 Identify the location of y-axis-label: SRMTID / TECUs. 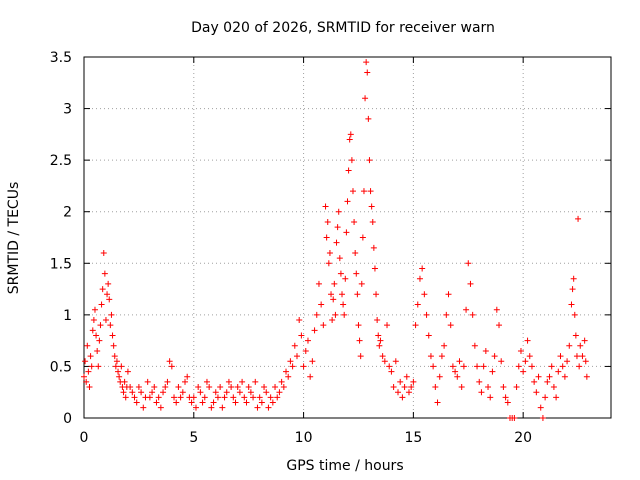
(14, 238).